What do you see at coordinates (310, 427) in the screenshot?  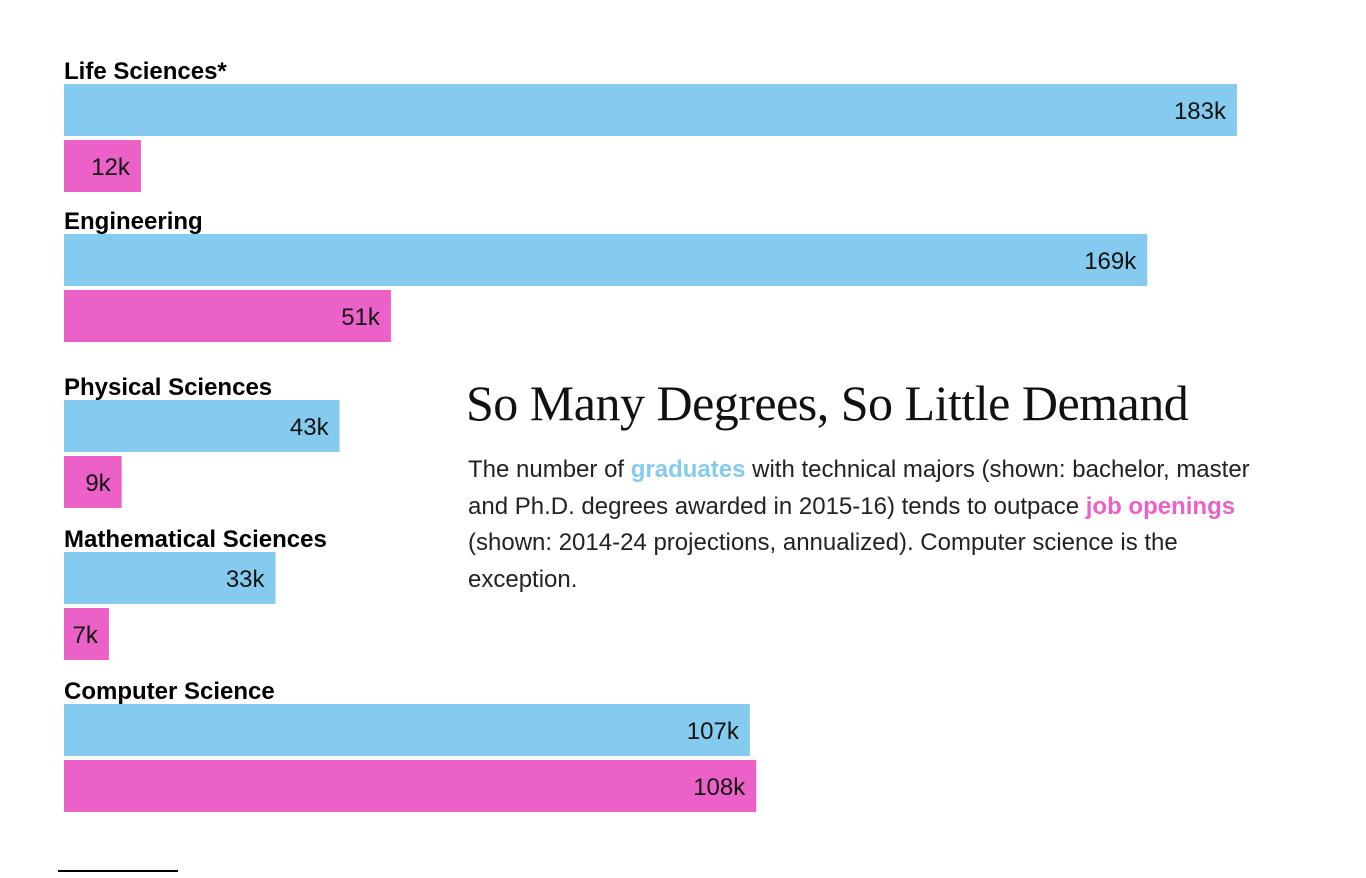 I see `graduates-value-label-physical-sciences: 43k` at bounding box center [310, 427].